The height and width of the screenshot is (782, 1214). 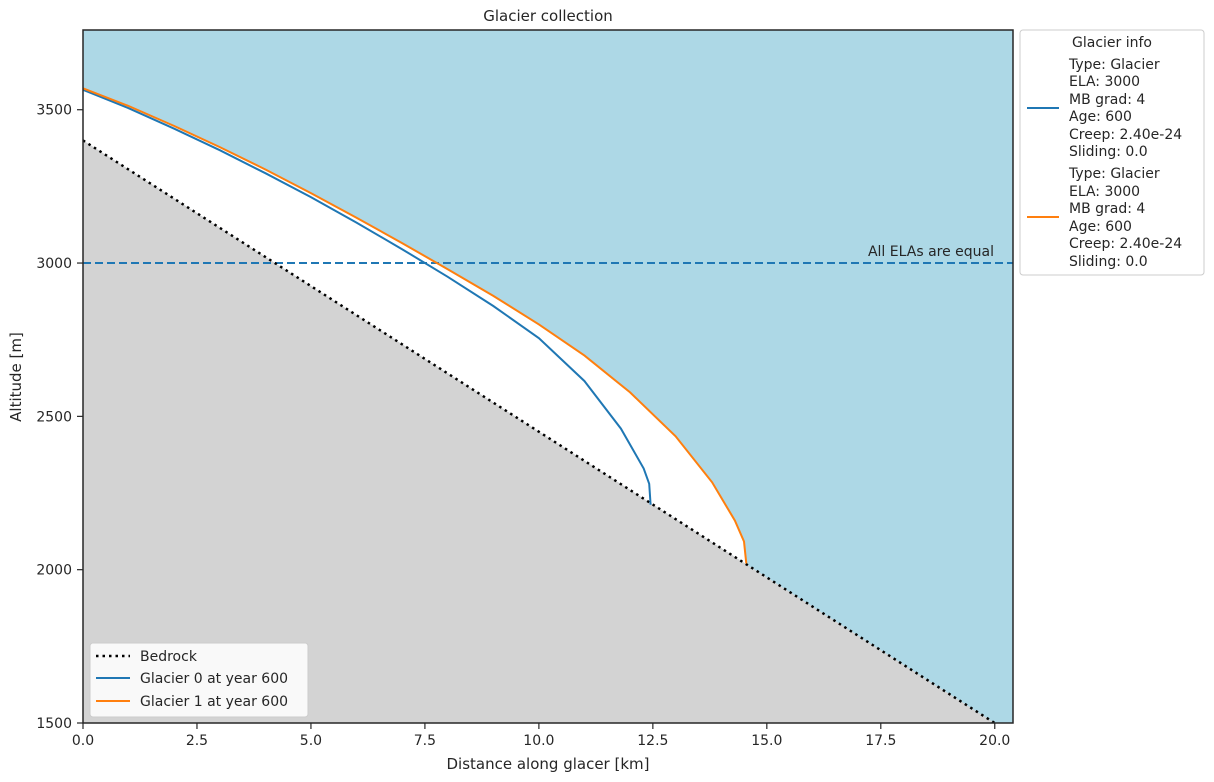 What do you see at coordinates (994, 741) in the screenshot?
I see `x-tick-label: 20.0` at bounding box center [994, 741].